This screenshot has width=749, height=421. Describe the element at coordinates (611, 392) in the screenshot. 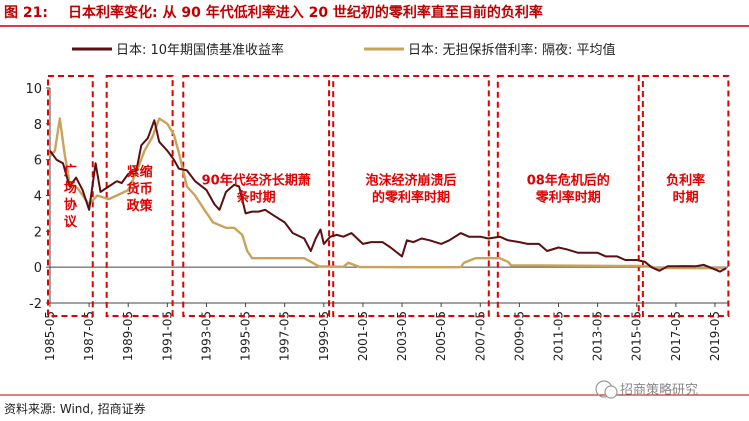

I see `wechat-icon-bubble` at that location.